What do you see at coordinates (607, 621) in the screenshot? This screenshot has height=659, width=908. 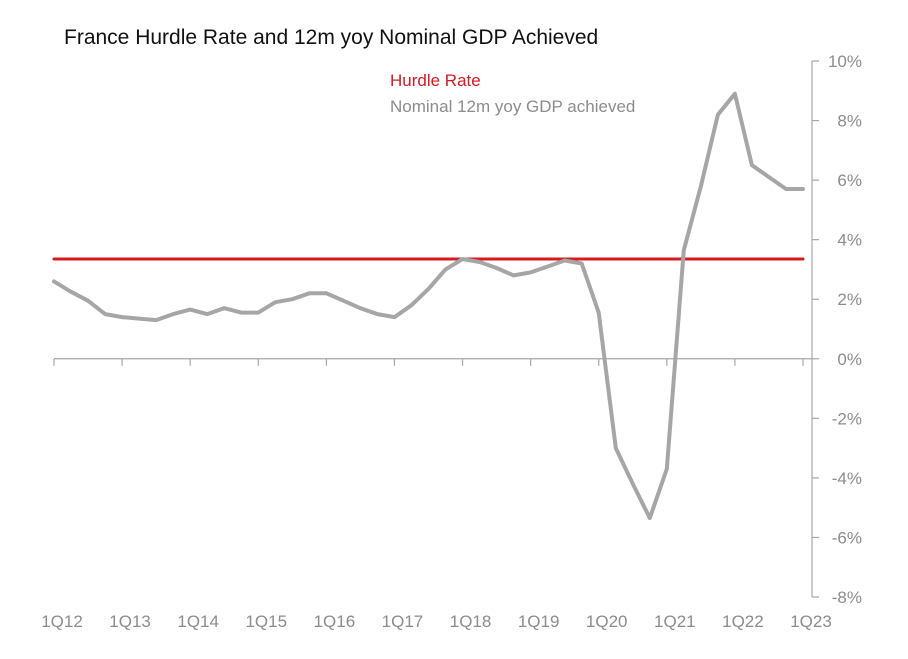 I see `x-tick-label: 1Q20` at bounding box center [607, 621].